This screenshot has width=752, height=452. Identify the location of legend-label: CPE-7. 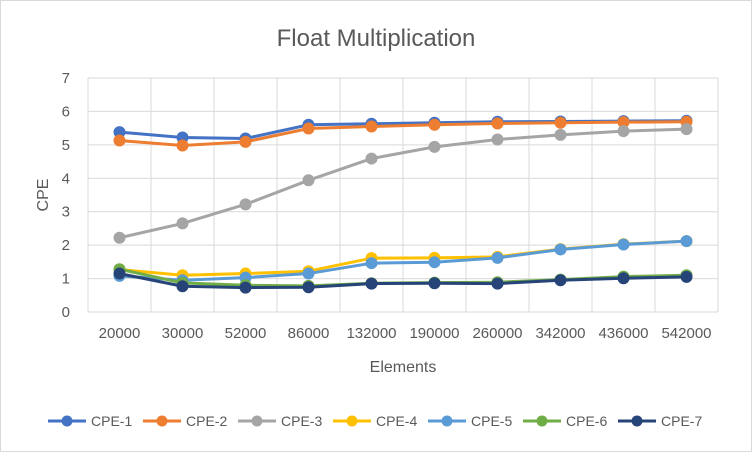
(681, 421).